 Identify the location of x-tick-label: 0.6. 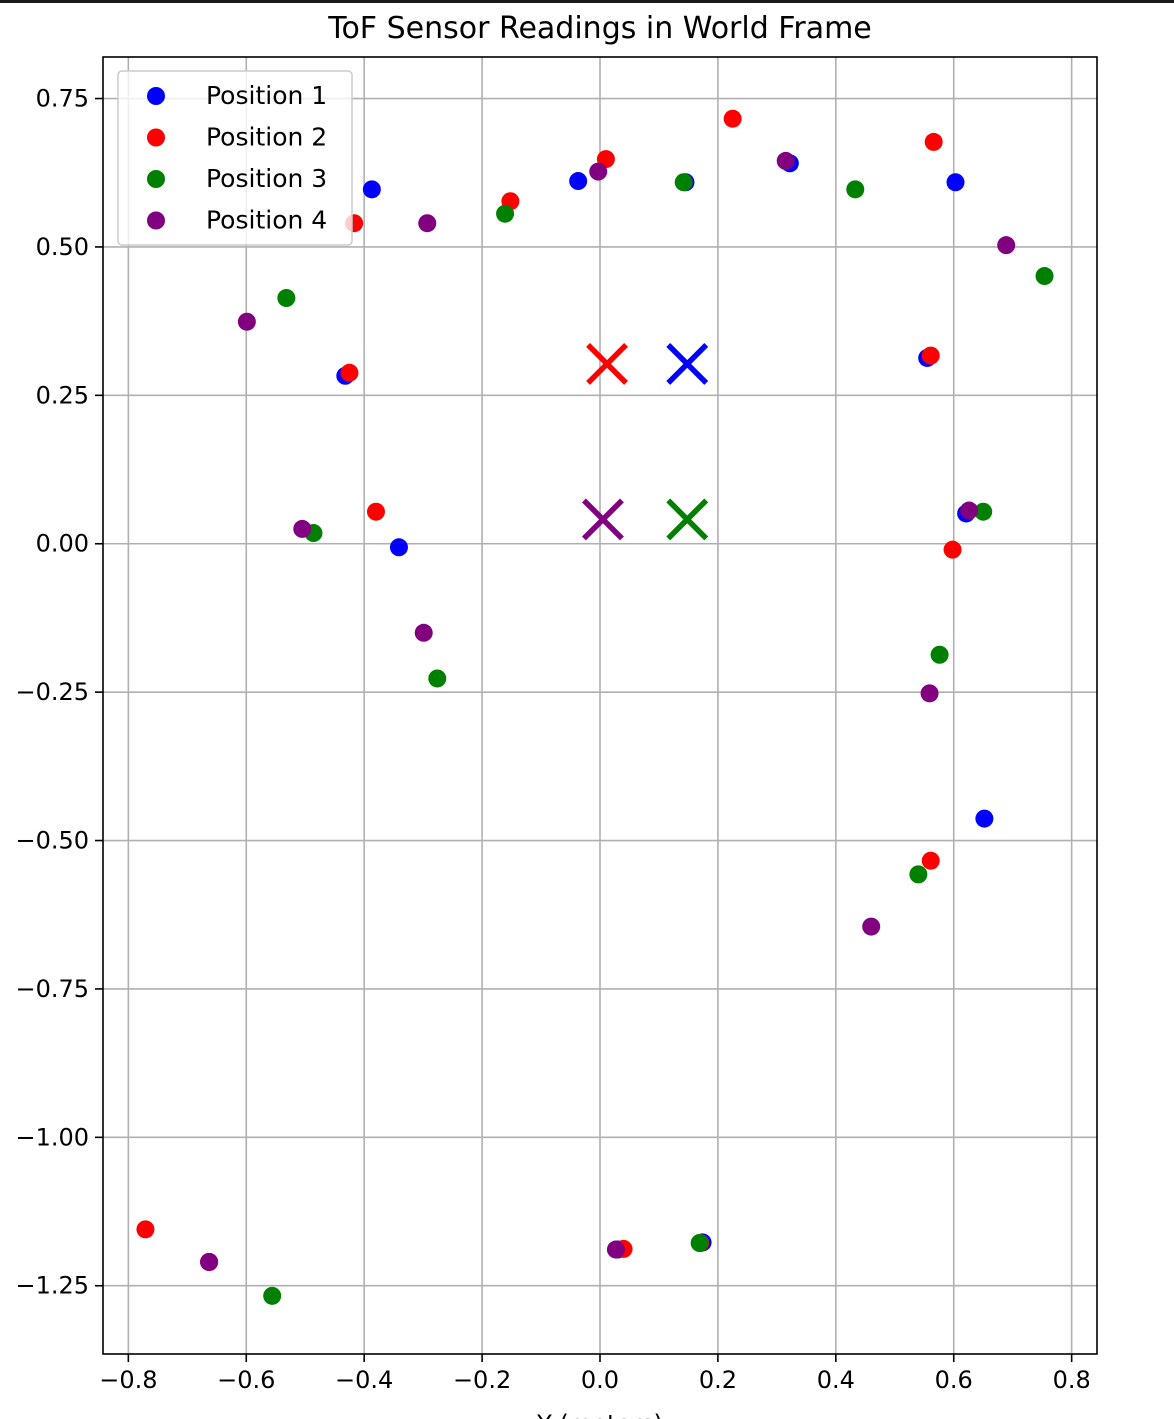
(954, 1380).